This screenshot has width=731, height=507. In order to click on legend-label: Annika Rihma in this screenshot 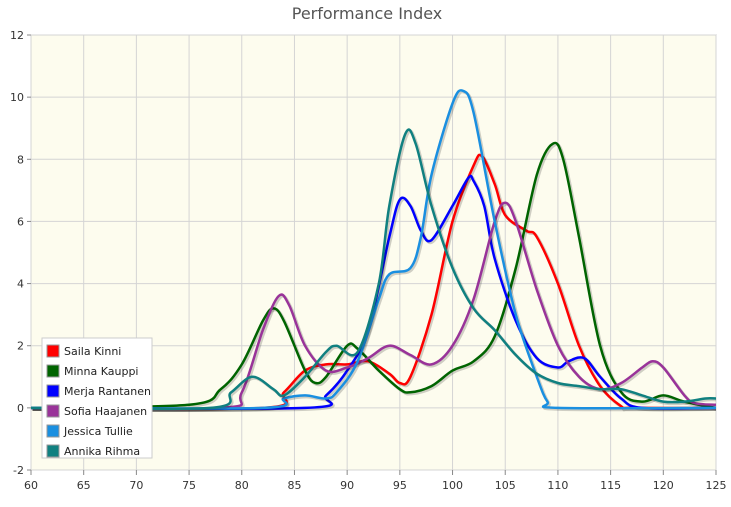, I will do `click(102, 451)`.